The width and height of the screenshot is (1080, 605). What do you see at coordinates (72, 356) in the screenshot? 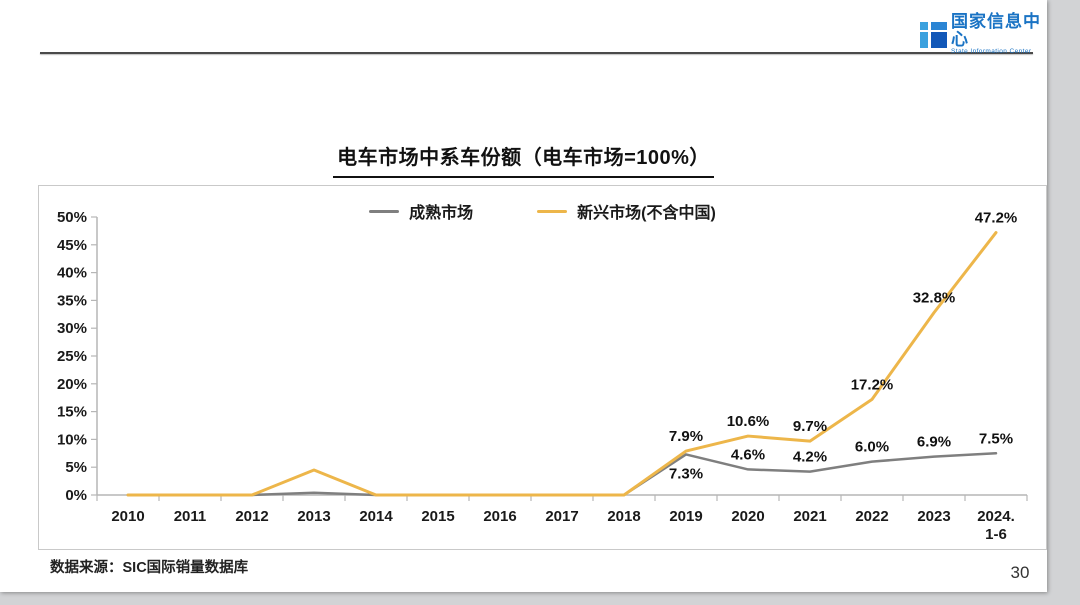
I see `y-tick-label: 25%` at bounding box center [72, 356].